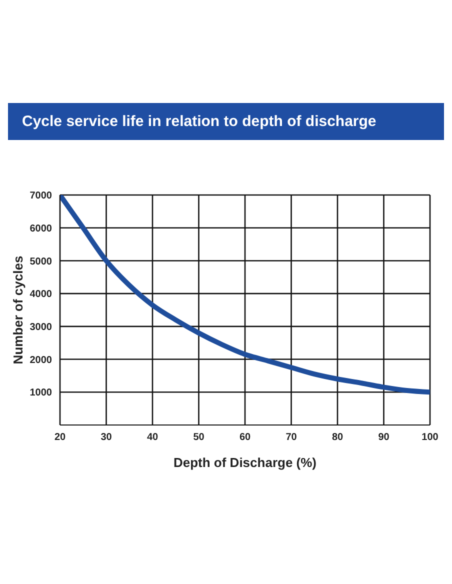 The width and height of the screenshot is (452, 584). I want to click on x-tick-label: 80, so click(338, 438).